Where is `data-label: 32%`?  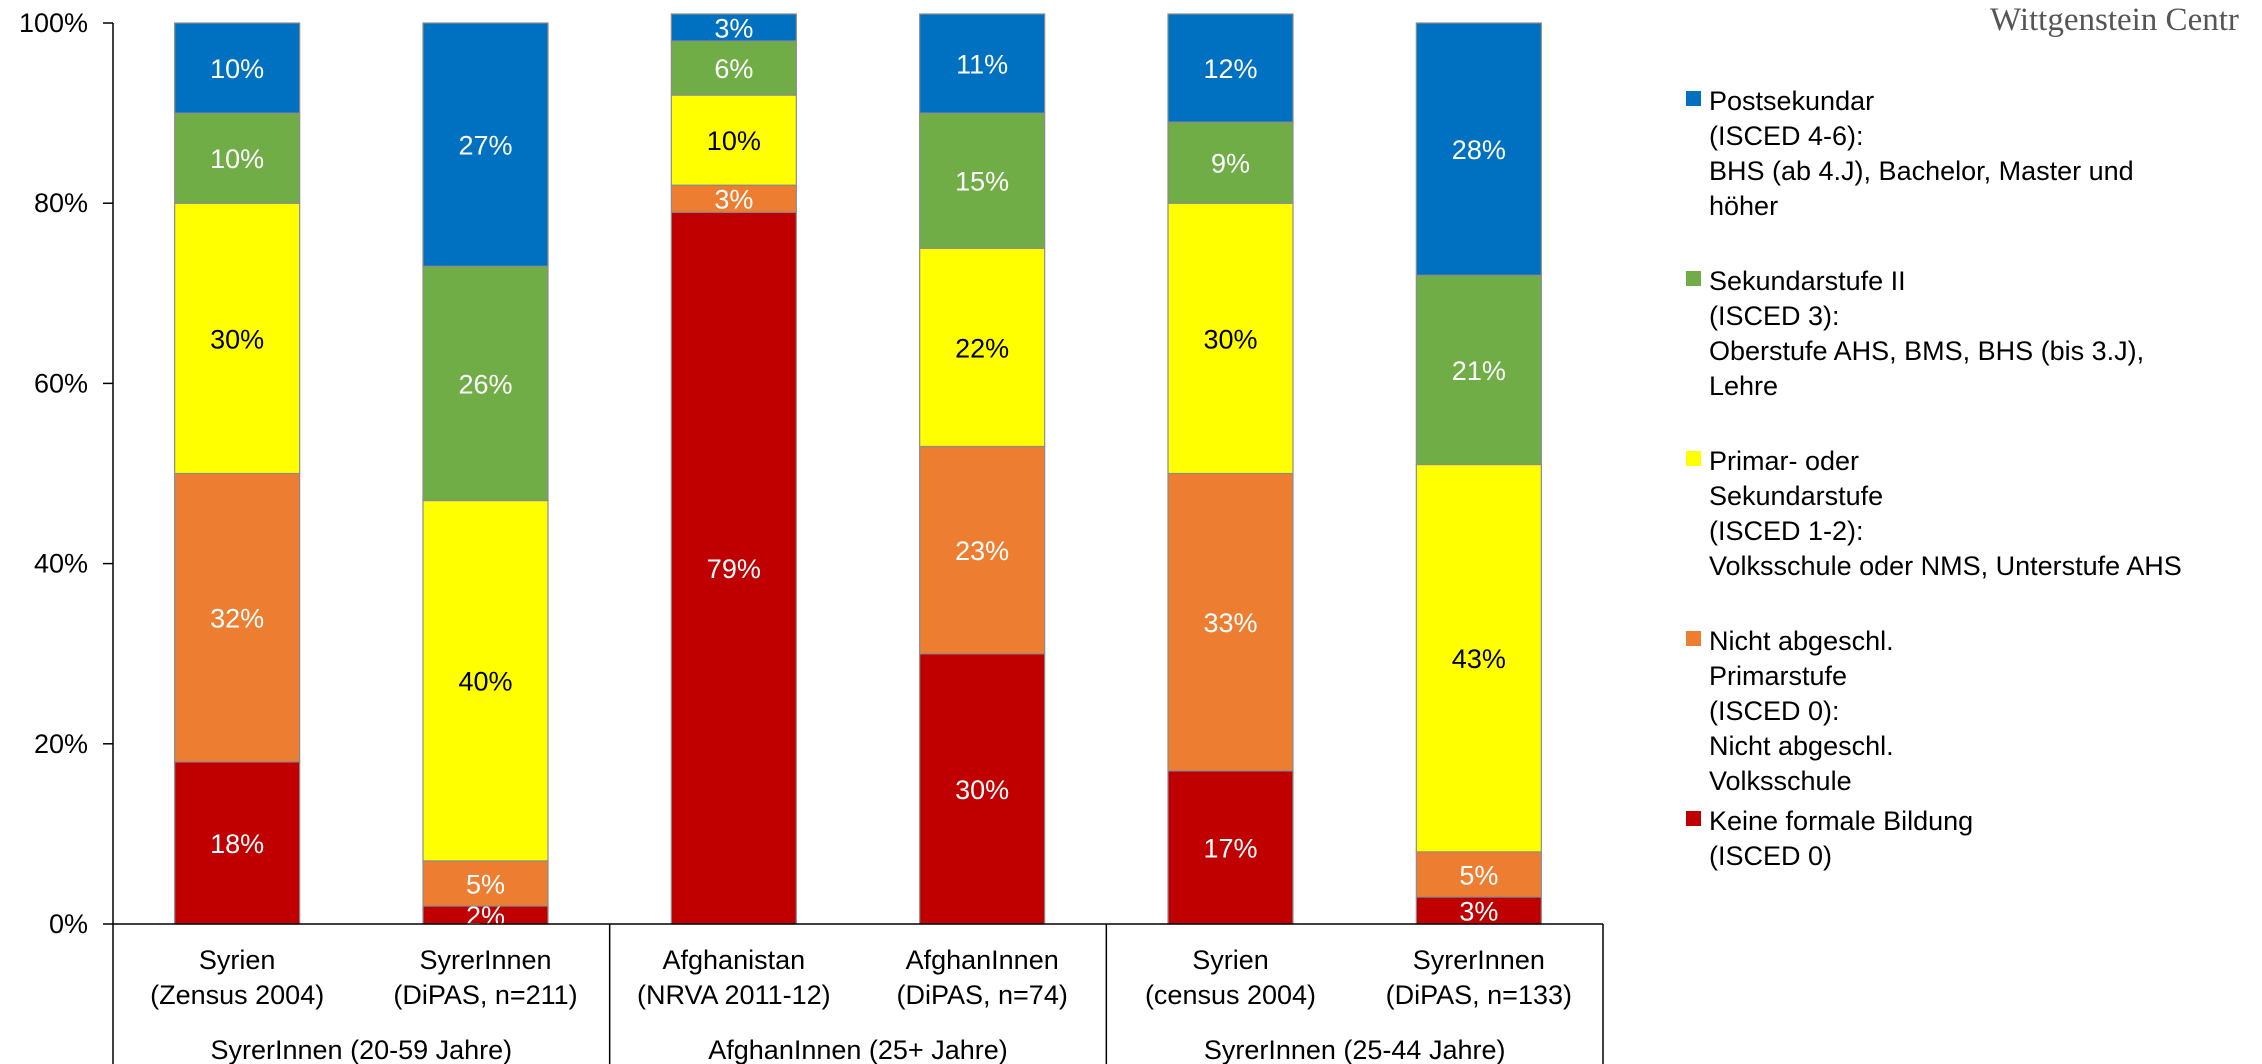 data-label: 32% is located at coordinates (237, 619).